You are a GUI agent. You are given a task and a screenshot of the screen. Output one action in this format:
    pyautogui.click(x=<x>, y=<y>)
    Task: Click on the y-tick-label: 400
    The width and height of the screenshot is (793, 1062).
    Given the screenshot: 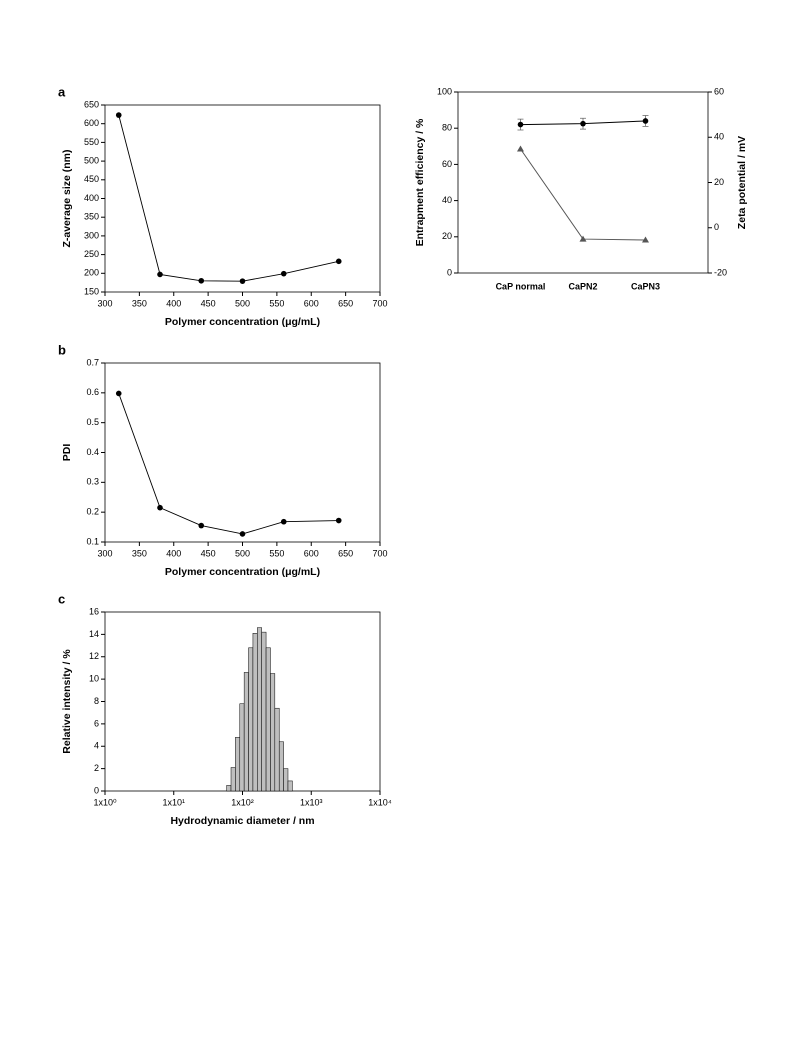 What is the action you would take?
    pyautogui.click(x=91, y=198)
    